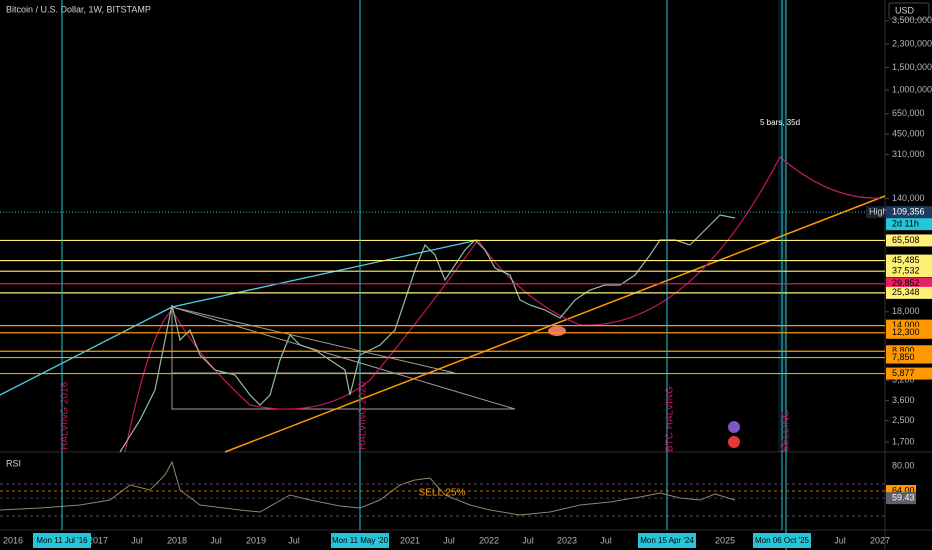 The image size is (932, 550). Describe the element at coordinates (13, 463) in the screenshot. I see `rsi-title: RSI` at that location.